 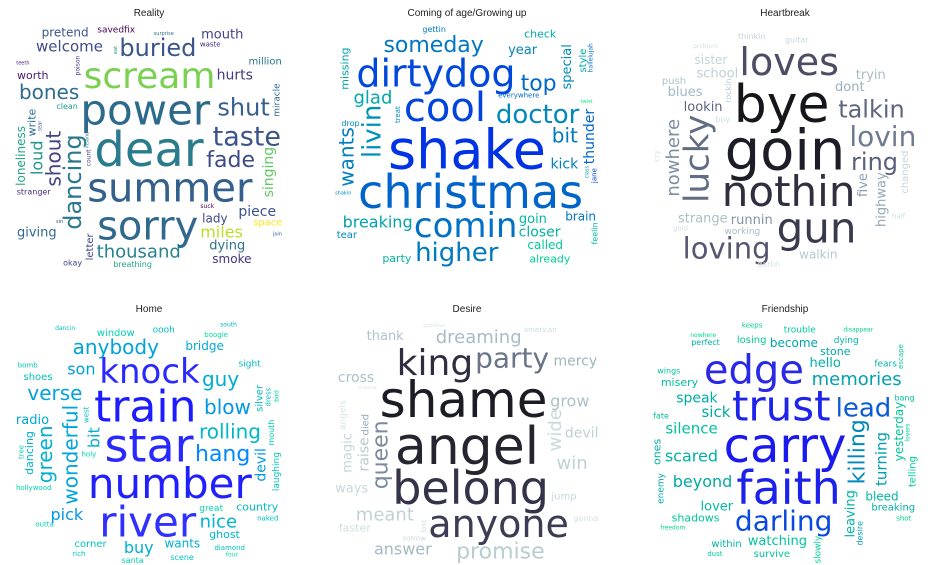 What do you see at coordinates (445, 108) in the screenshot?
I see `word: cool` at bounding box center [445, 108].